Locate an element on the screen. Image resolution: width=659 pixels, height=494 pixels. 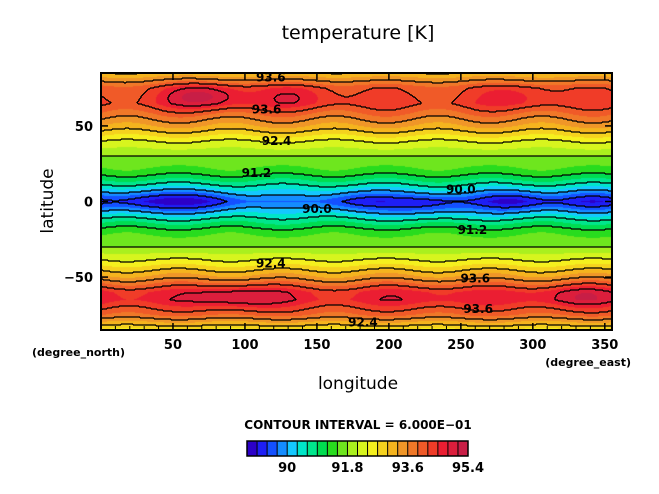
colorbar: 90 91.8 93.6 95.4 is located at coordinates (365, 458).